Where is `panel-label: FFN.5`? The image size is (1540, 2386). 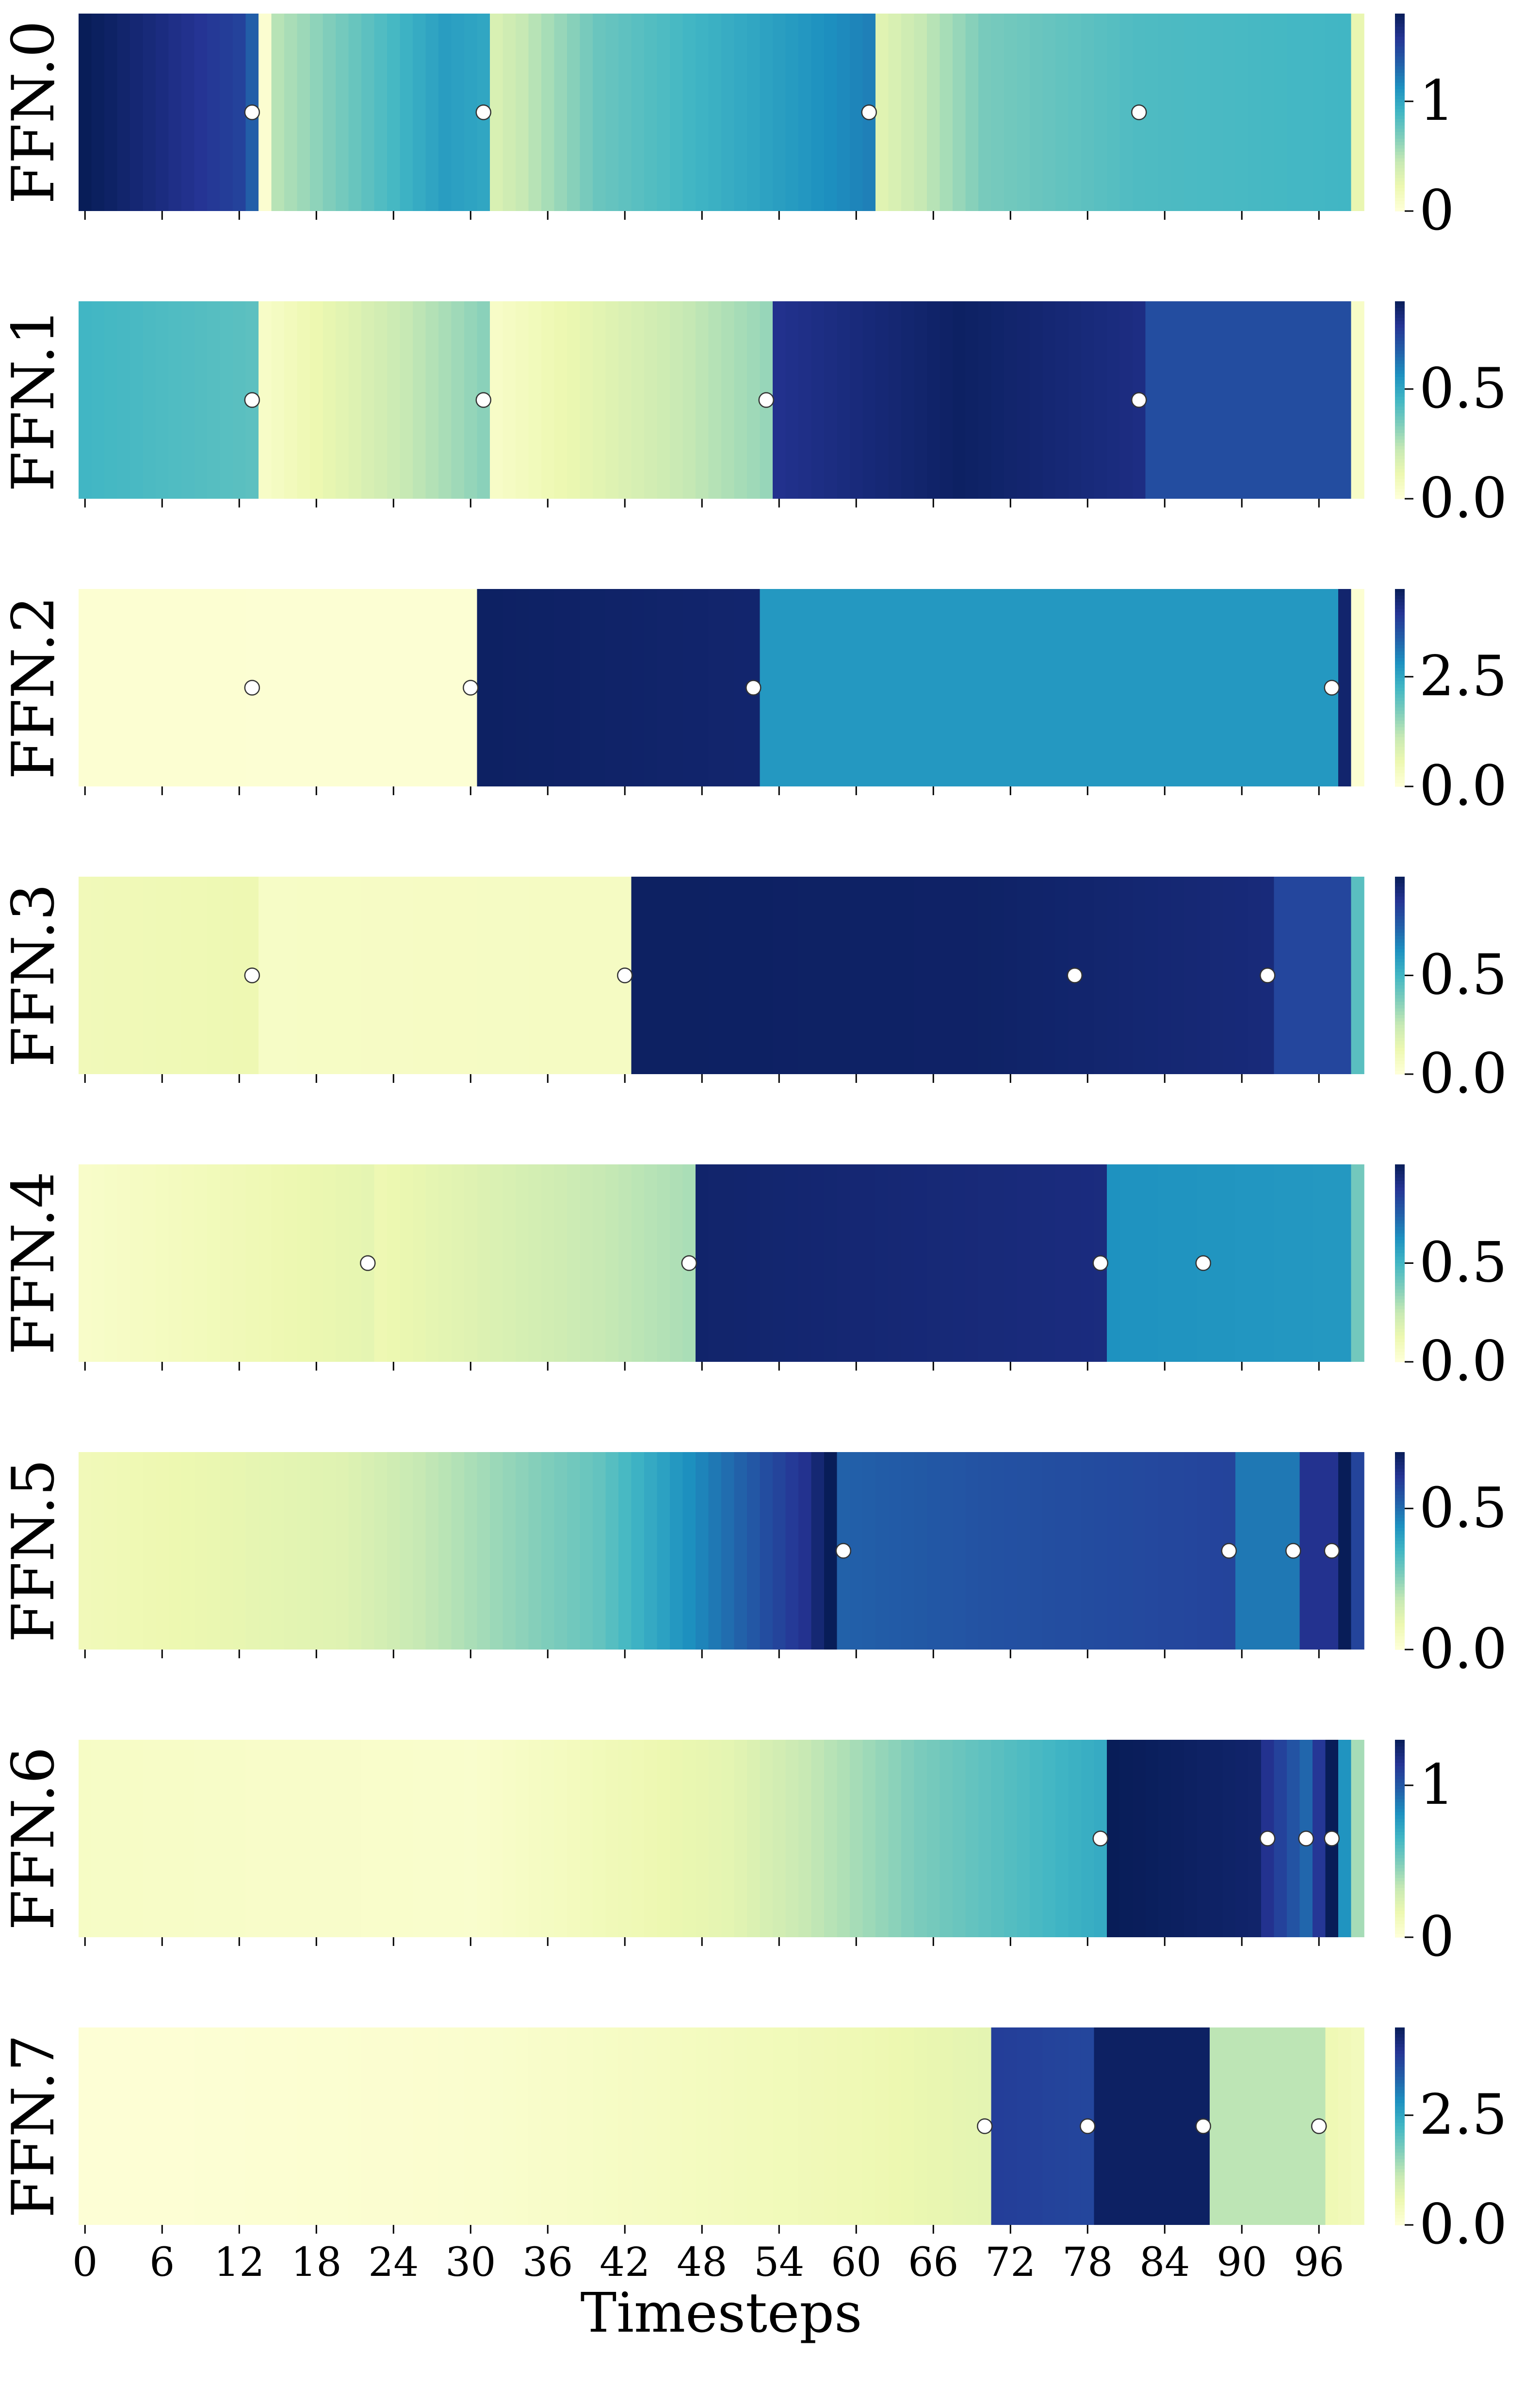 panel-label: FFN.5 is located at coordinates (33, 1550).